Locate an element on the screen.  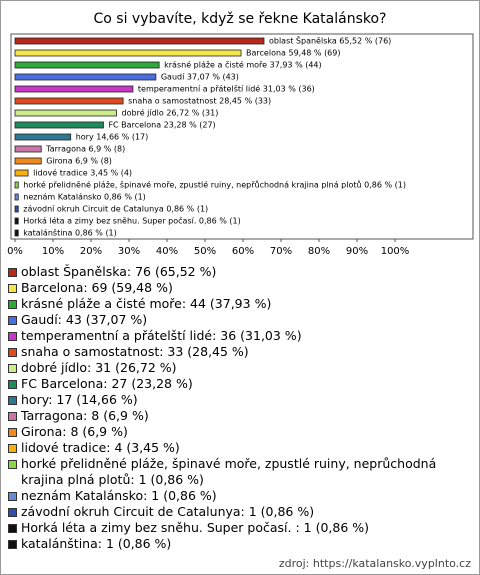
value-label: neznám Katalánsko 0,86 % (1) is located at coordinates (84, 197).